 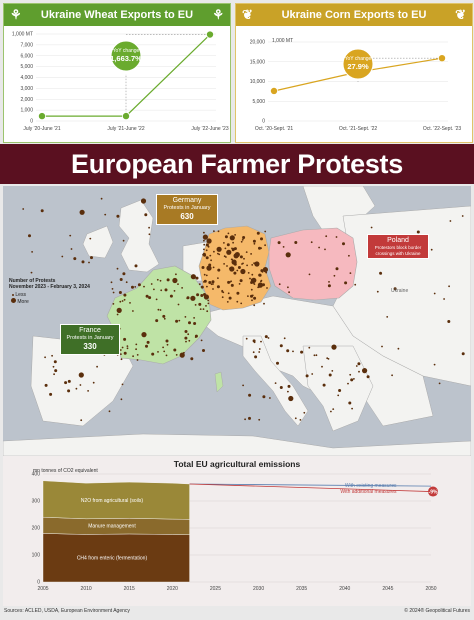 What do you see at coordinates (90, 346) in the screenshot?
I see `france-value: 330` at bounding box center [90, 346].